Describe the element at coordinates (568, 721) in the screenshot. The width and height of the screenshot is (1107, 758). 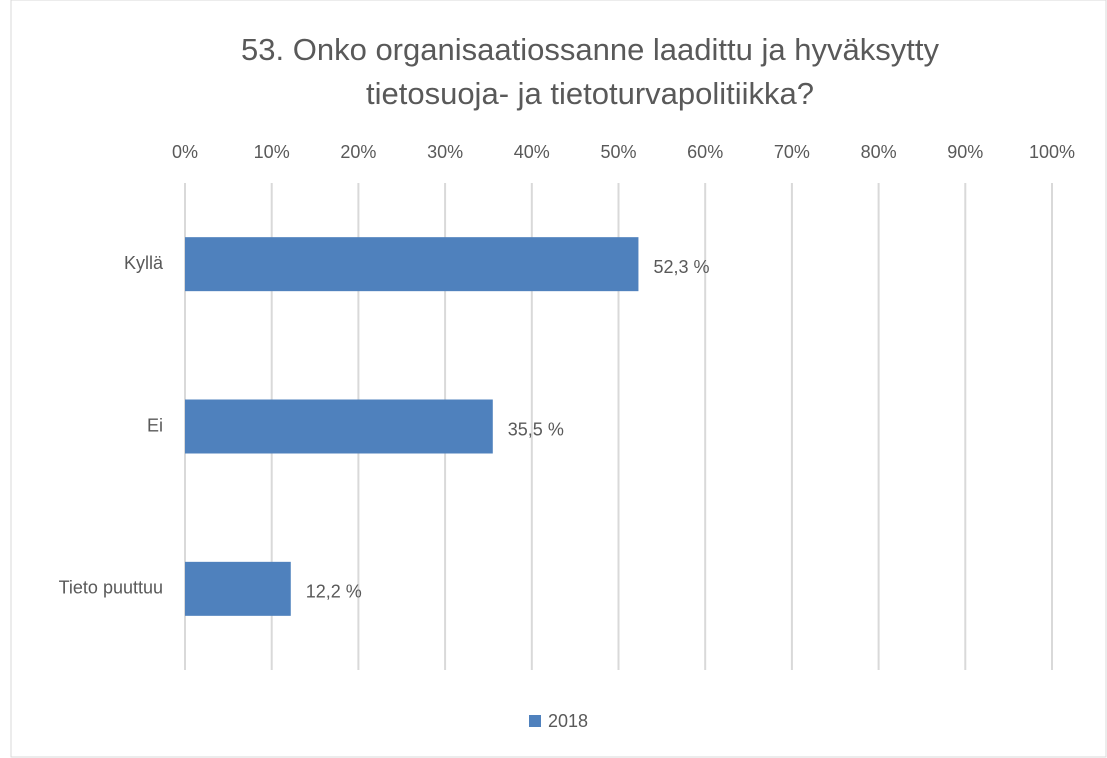
I see `legend-label: 2018` at that location.